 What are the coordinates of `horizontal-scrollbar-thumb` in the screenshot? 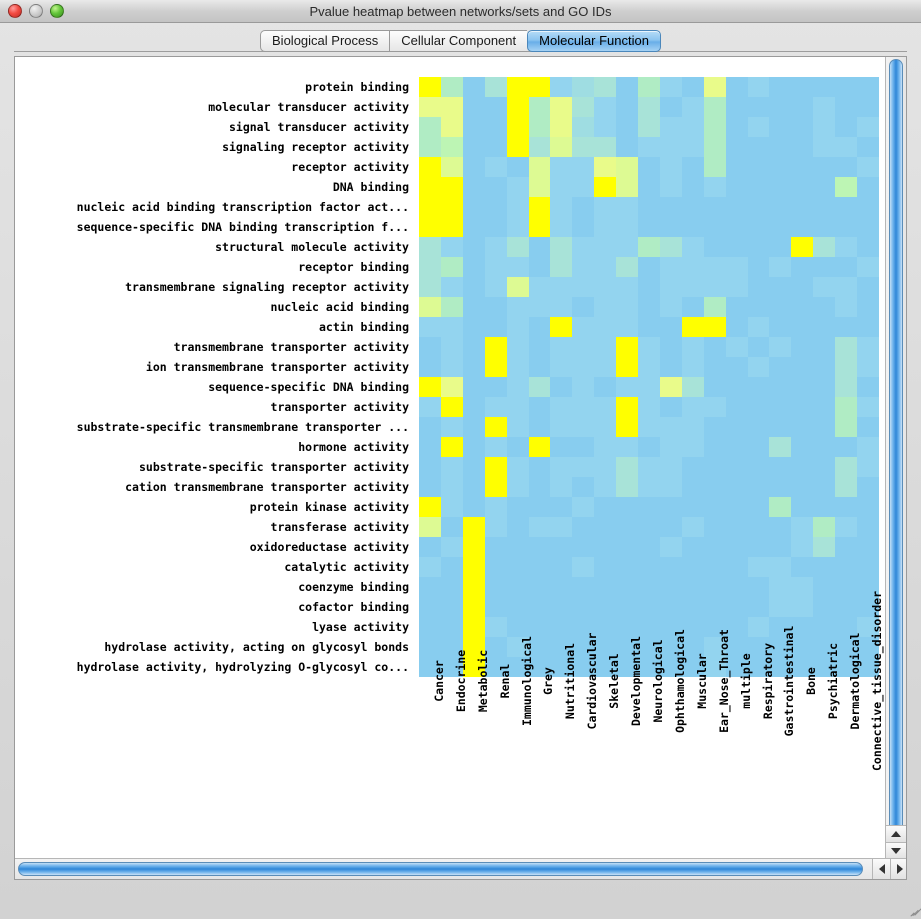 It's located at (440, 869).